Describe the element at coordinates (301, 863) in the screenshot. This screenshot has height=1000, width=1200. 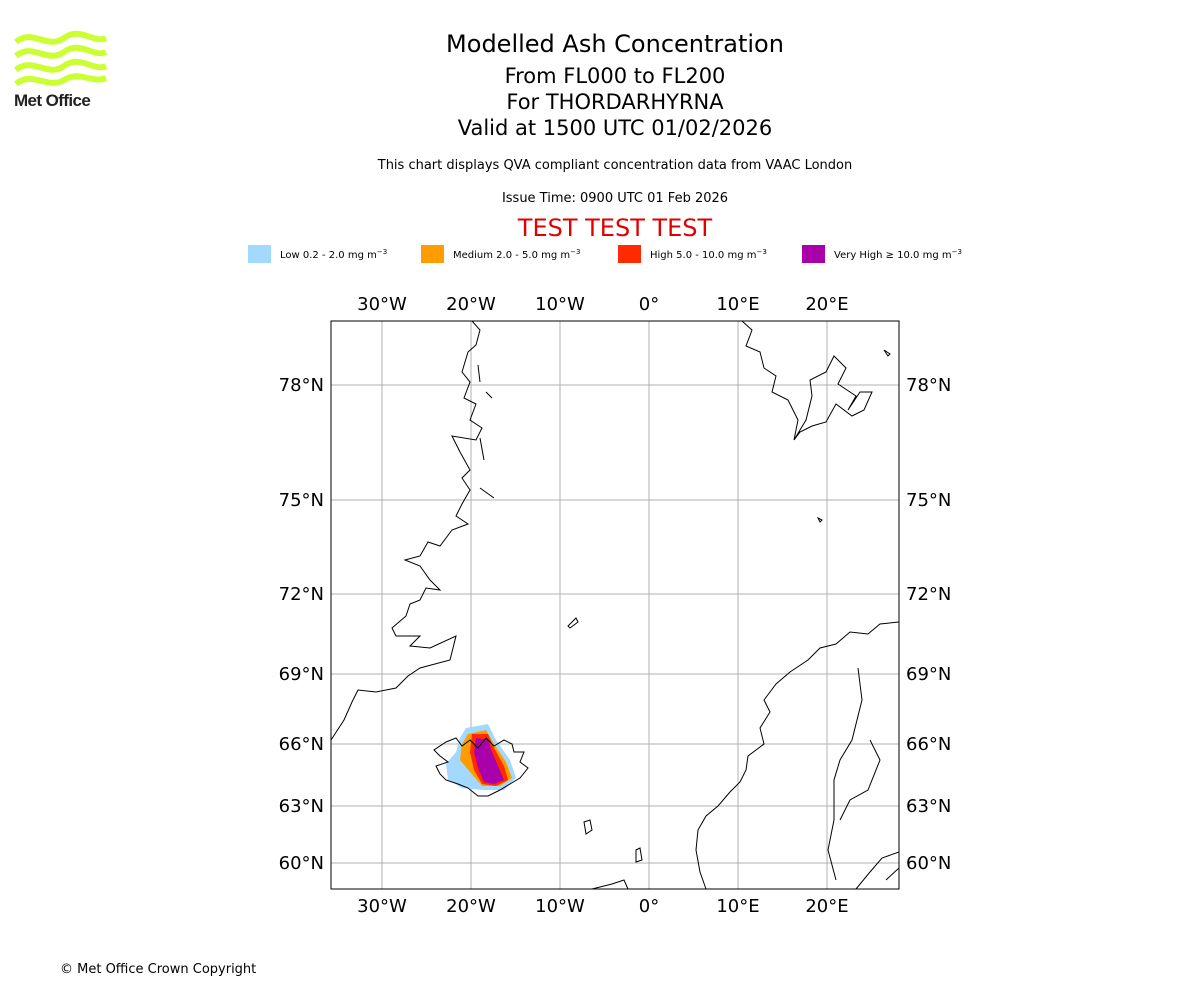
I see `lat-label-left-60n: 60°N` at that location.